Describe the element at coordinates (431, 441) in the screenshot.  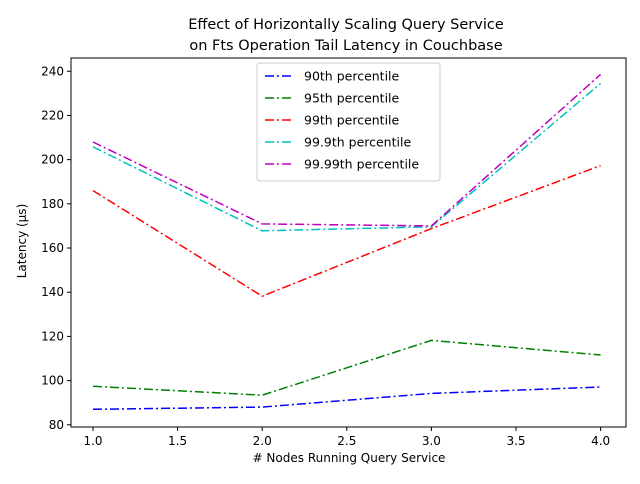
I see `x-tick-label: 3.0` at that location.